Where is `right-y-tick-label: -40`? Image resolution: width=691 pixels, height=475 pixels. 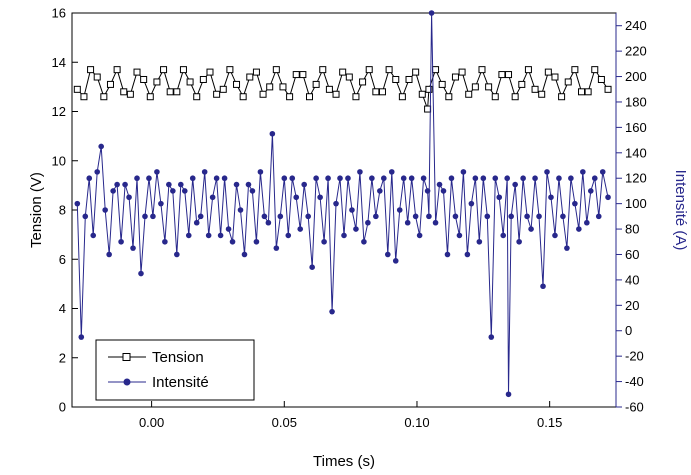
right-y-tick-label: -40 is located at coordinates (634, 381).